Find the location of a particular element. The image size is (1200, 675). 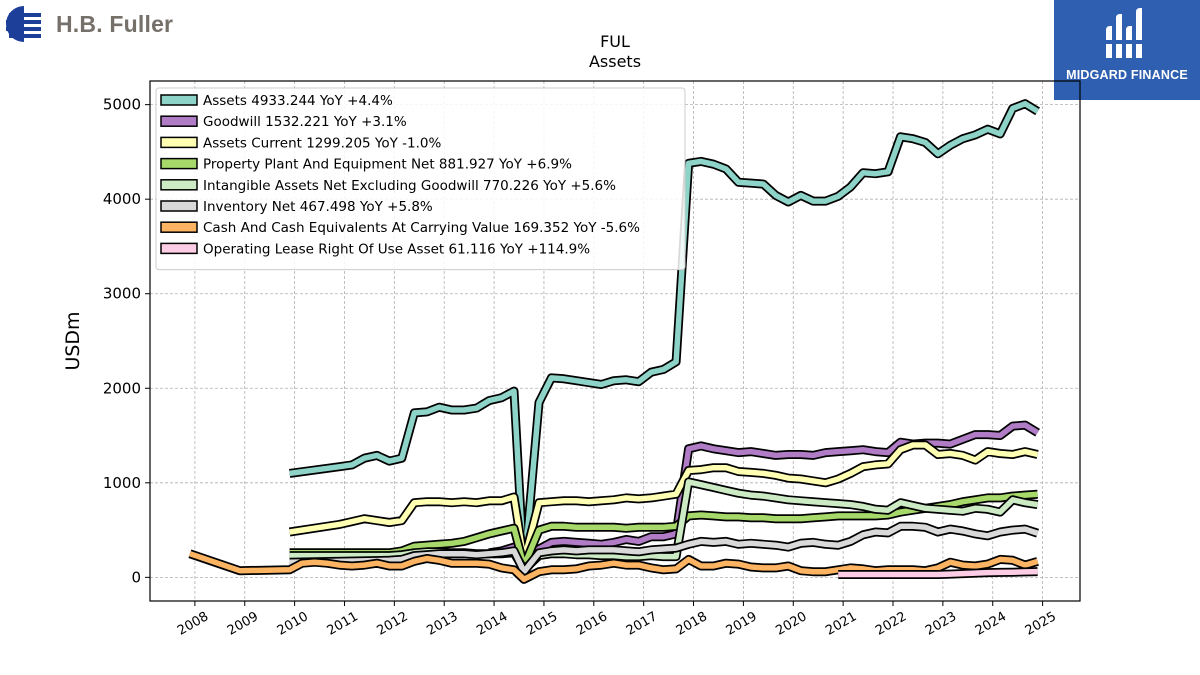

company-logo-icon is located at coordinates (23, 24).